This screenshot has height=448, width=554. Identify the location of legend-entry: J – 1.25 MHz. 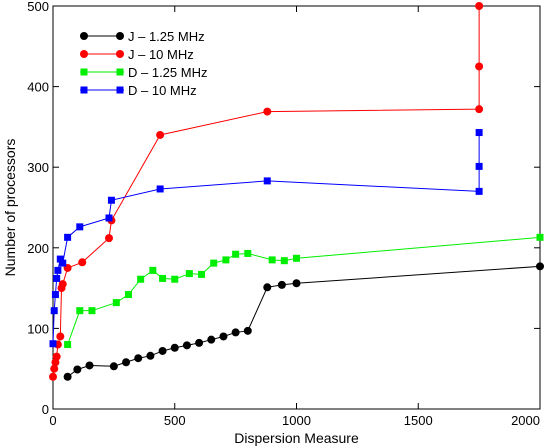
(142, 36).